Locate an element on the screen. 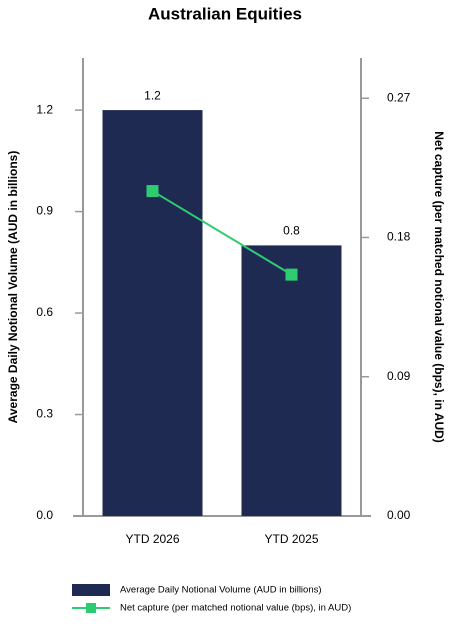 The height and width of the screenshot is (632, 450). bar-value-label: 1.2 is located at coordinates (152, 95).